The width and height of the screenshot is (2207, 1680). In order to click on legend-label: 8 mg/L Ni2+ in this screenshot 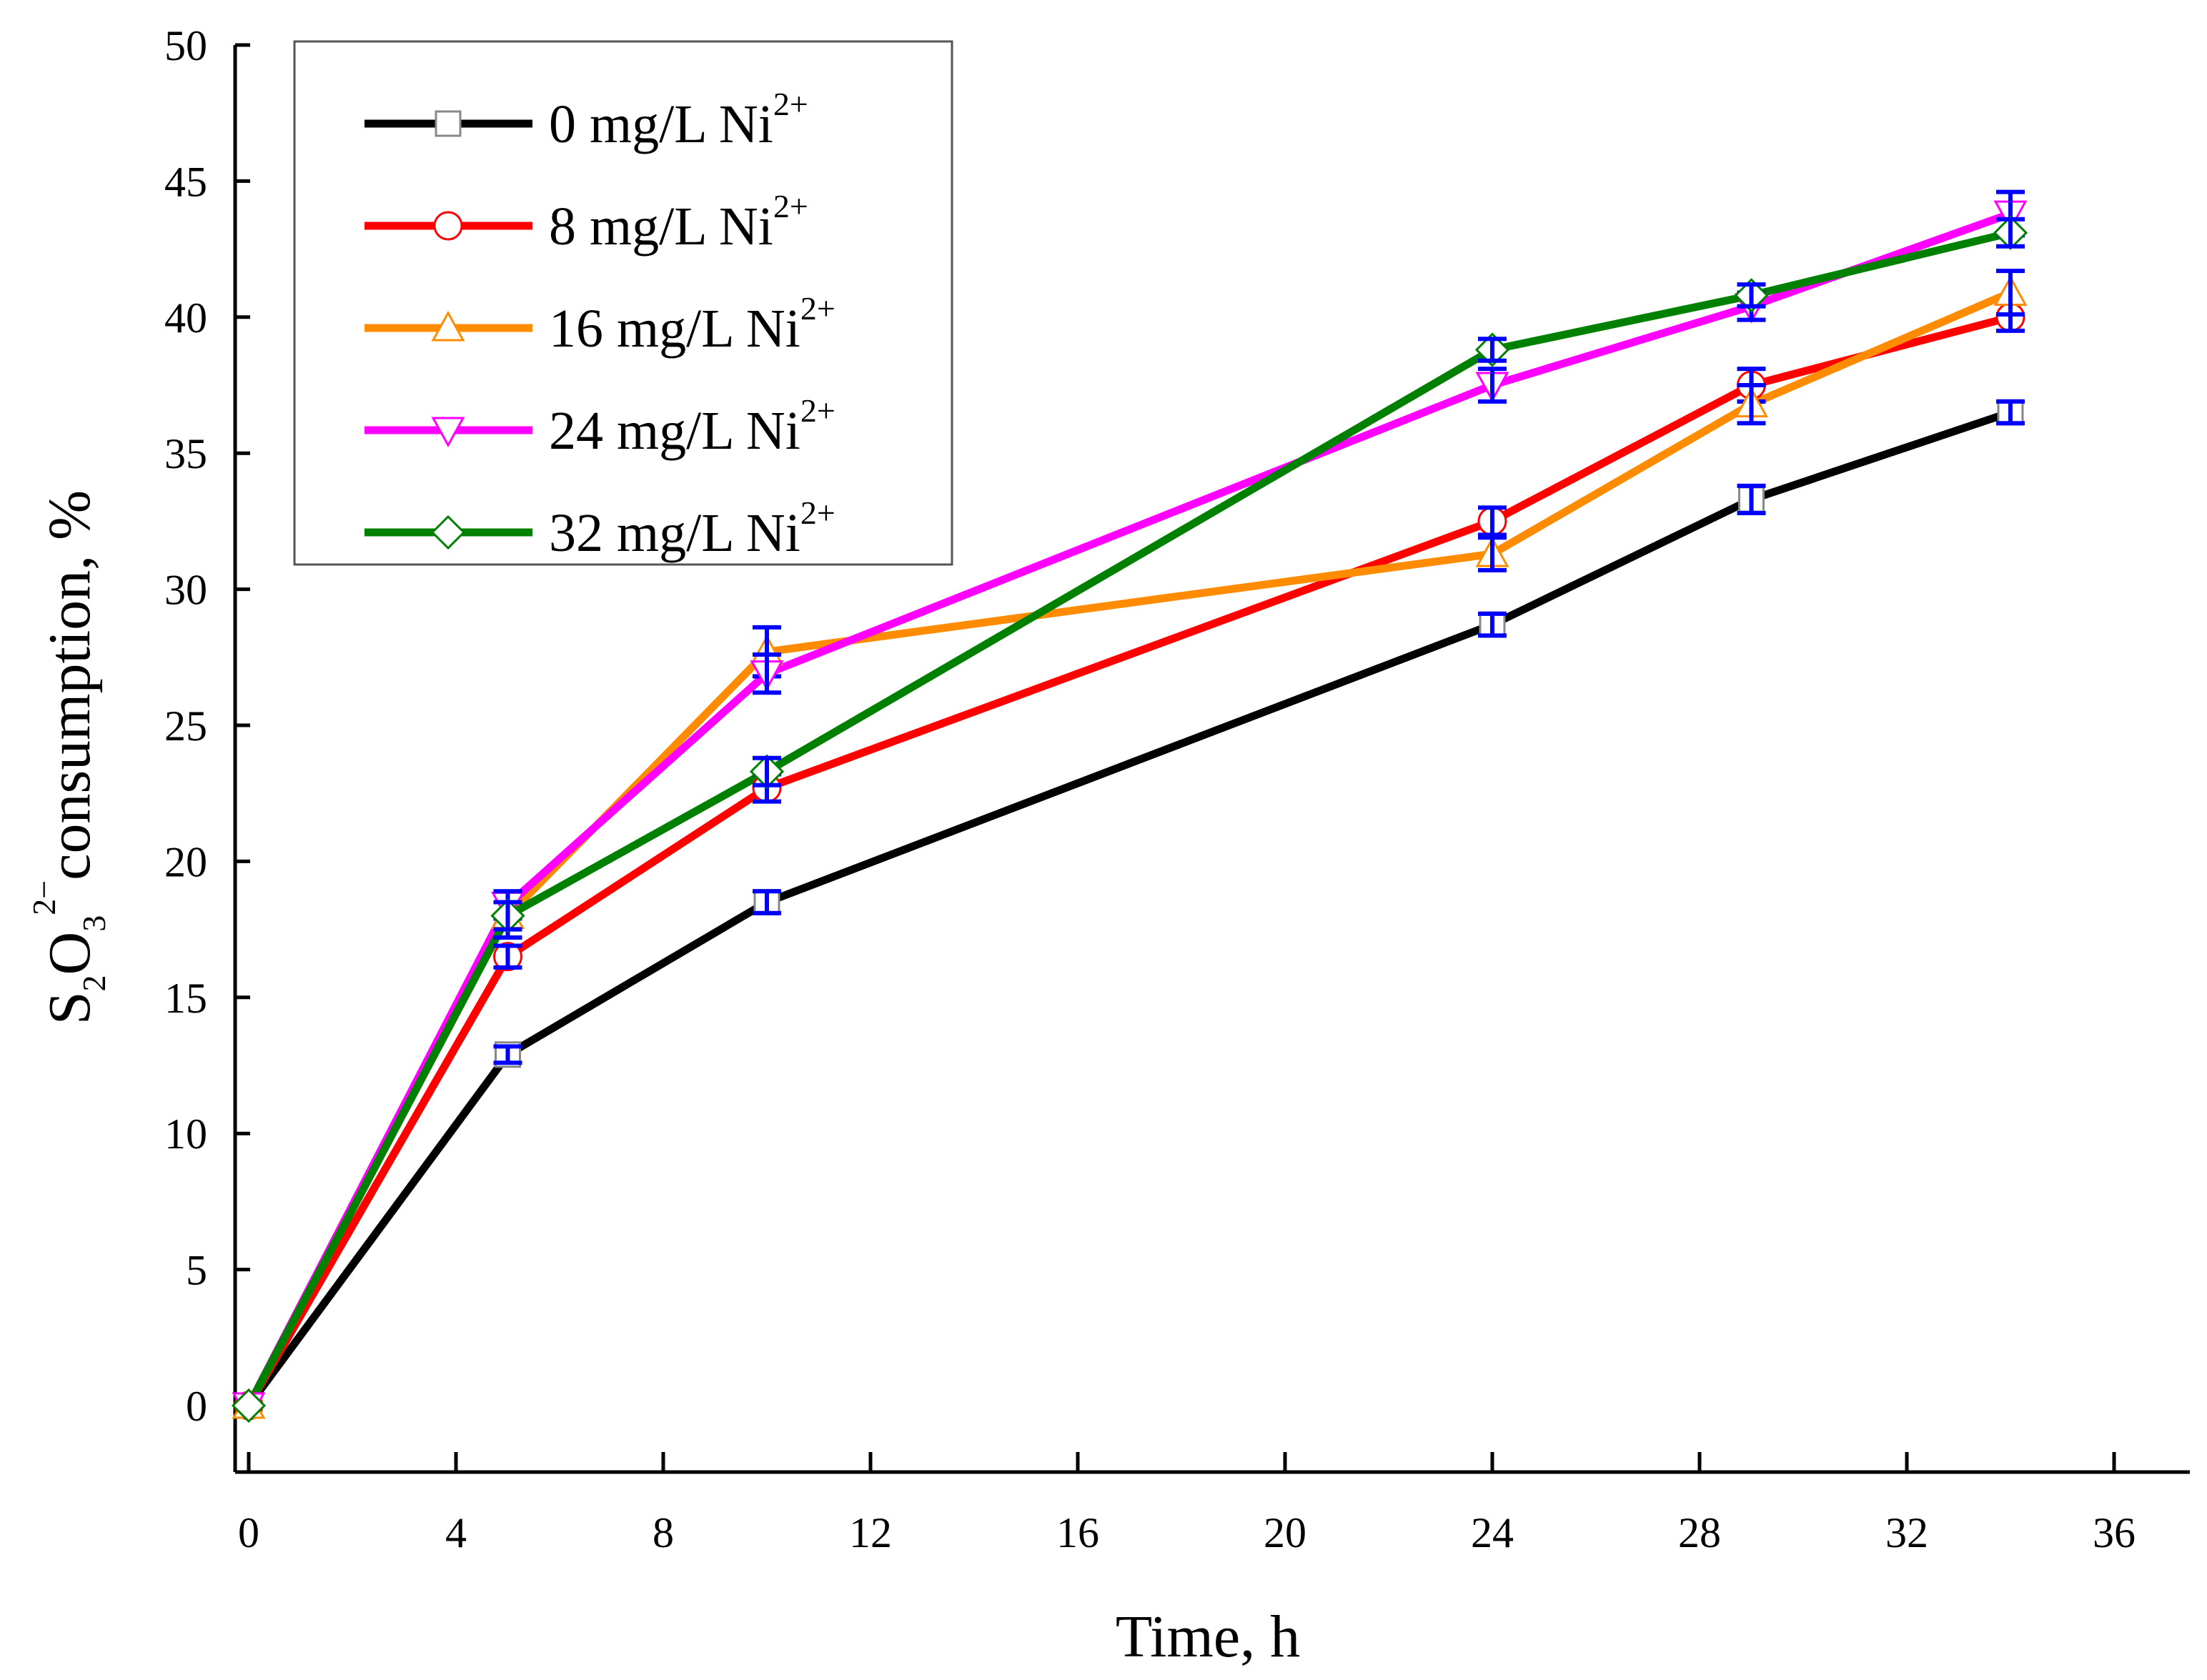, I will do `click(678, 222)`.